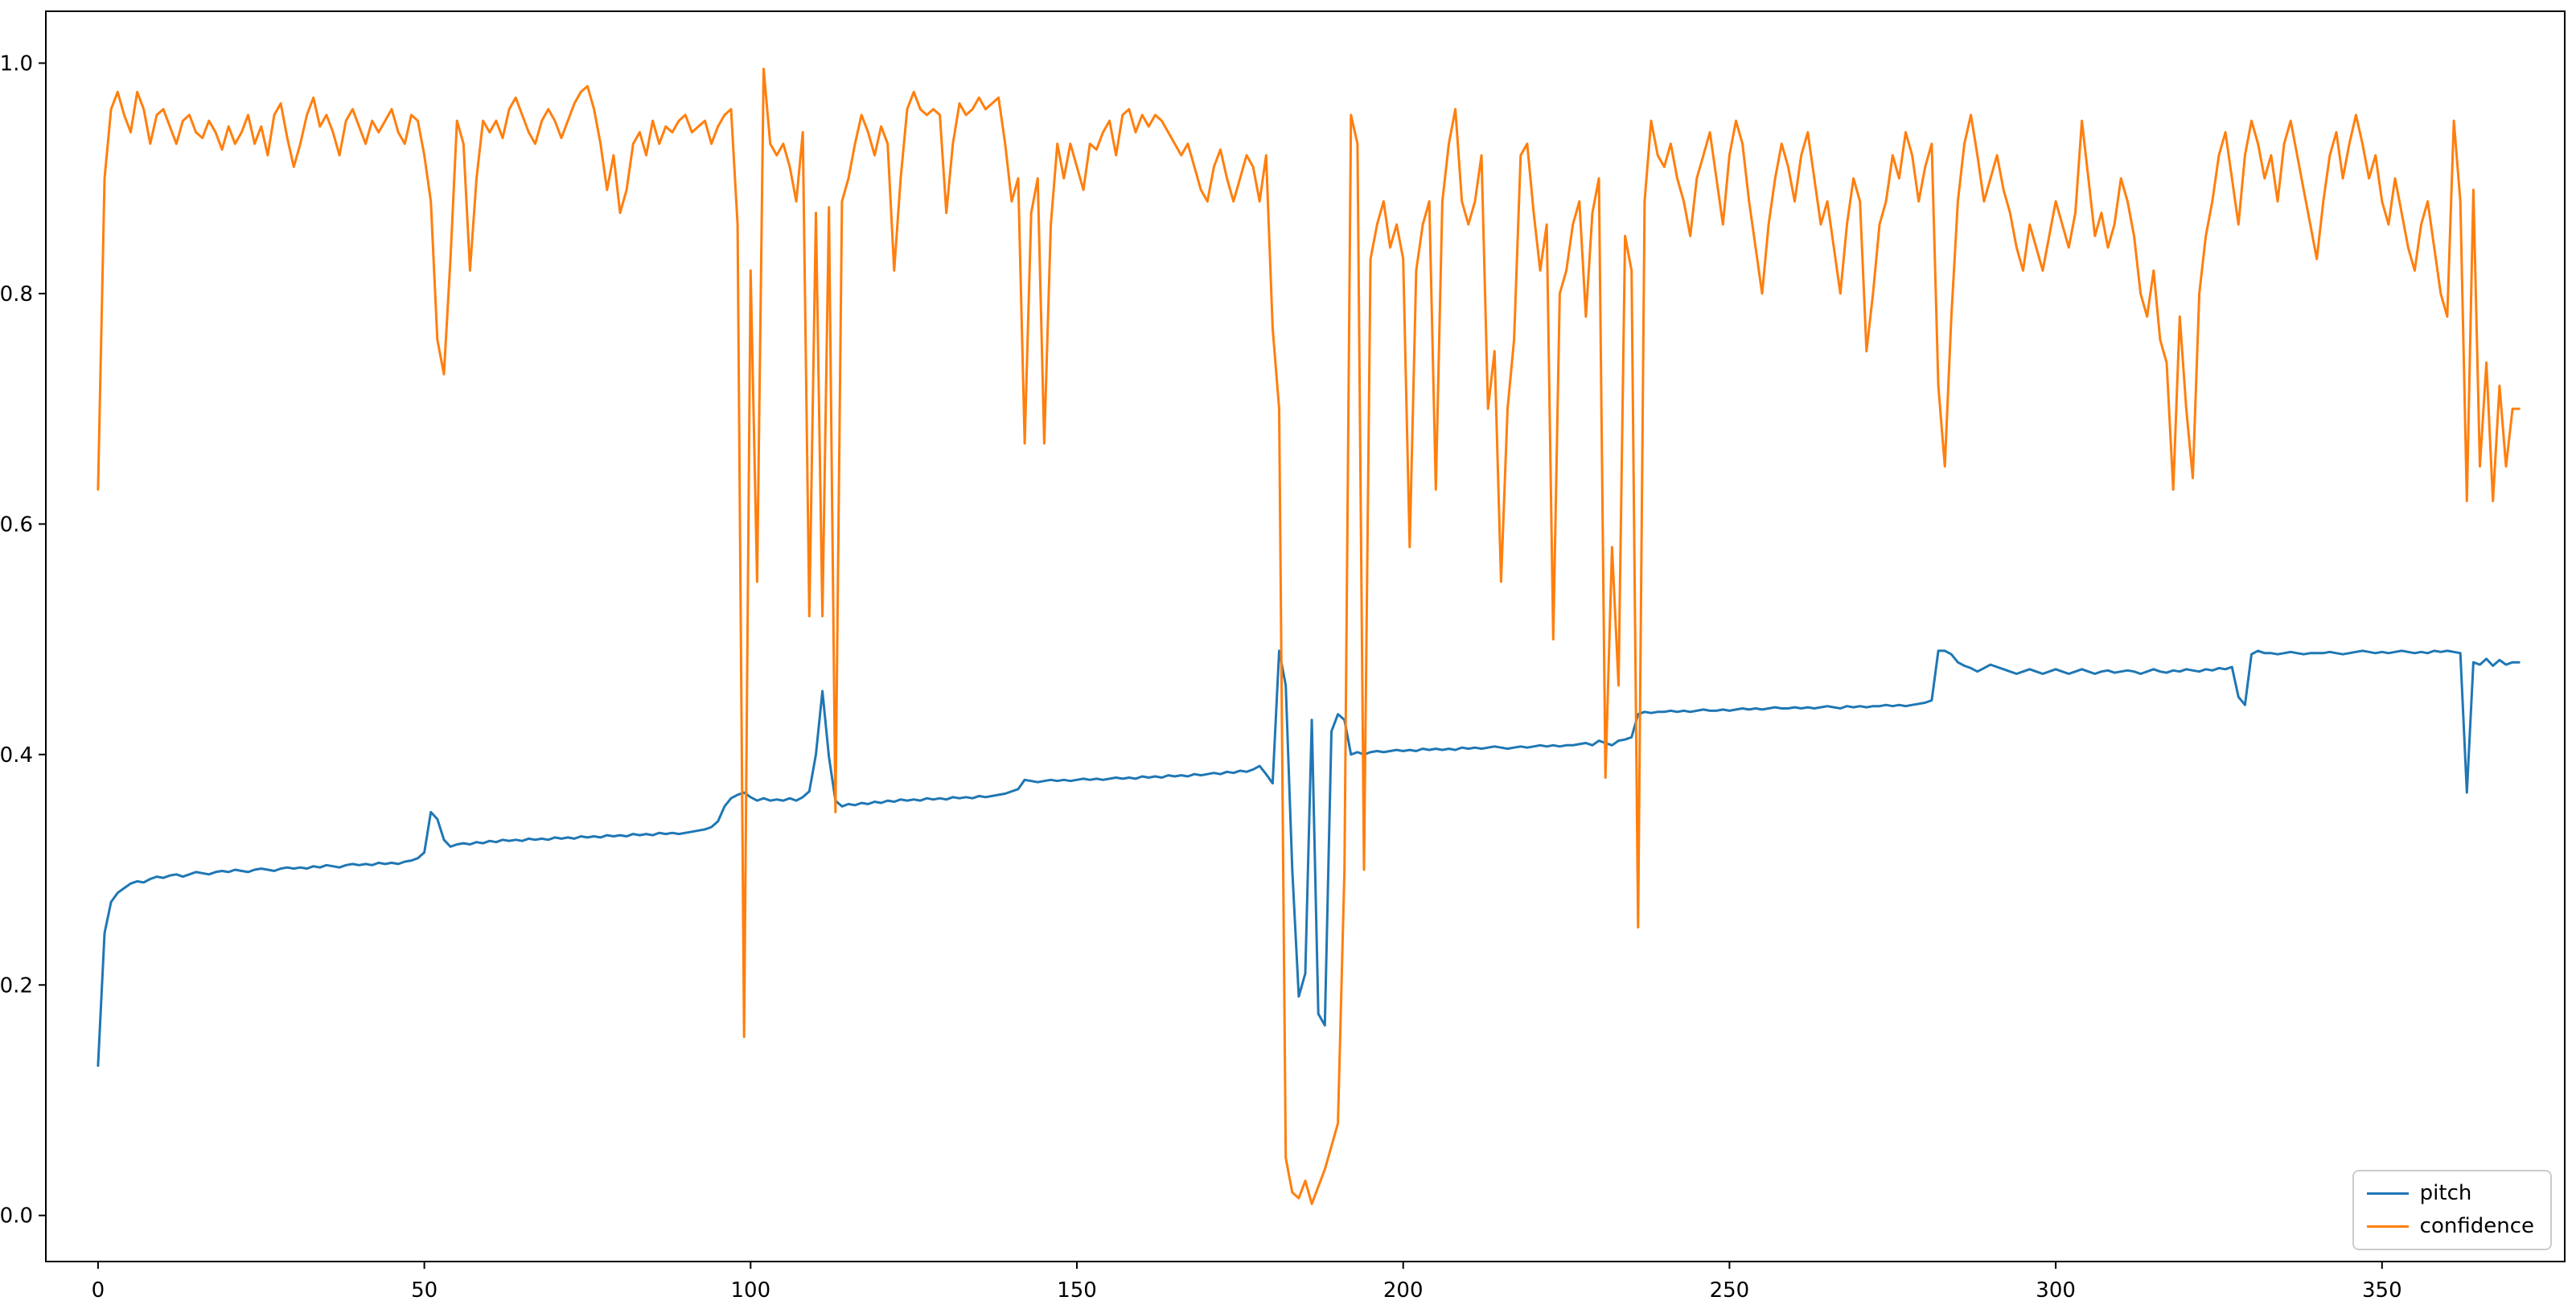 This screenshot has height=1309, width=2576. What do you see at coordinates (16, 755) in the screenshot?
I see `y-tick-label: 0.4` at bounding box center [16, 755].